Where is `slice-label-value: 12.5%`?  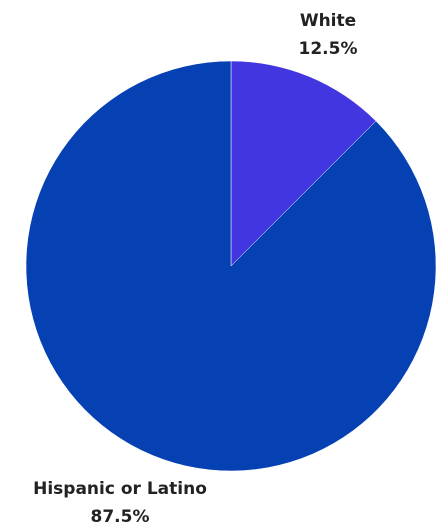
slice-label-value: 12.5% is located at coordinates (328, 49).